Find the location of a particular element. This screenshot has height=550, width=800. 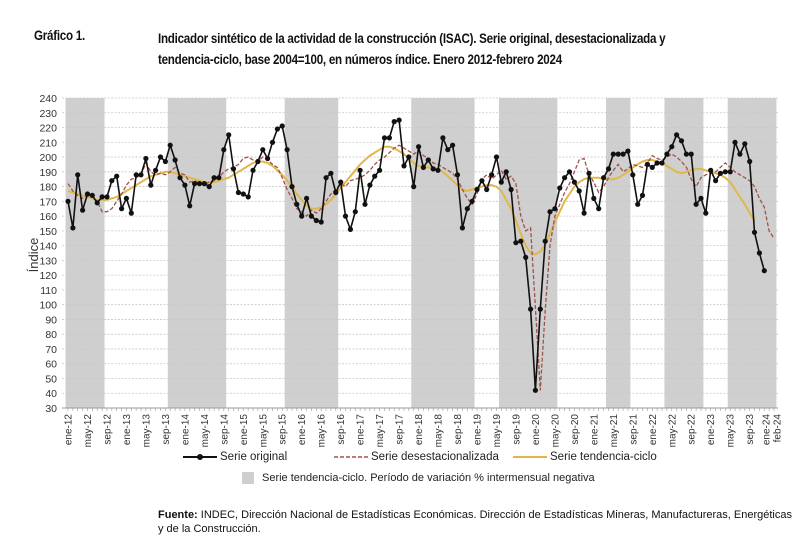

x-tick-label: may-18 is located at coordinates (439, 431).